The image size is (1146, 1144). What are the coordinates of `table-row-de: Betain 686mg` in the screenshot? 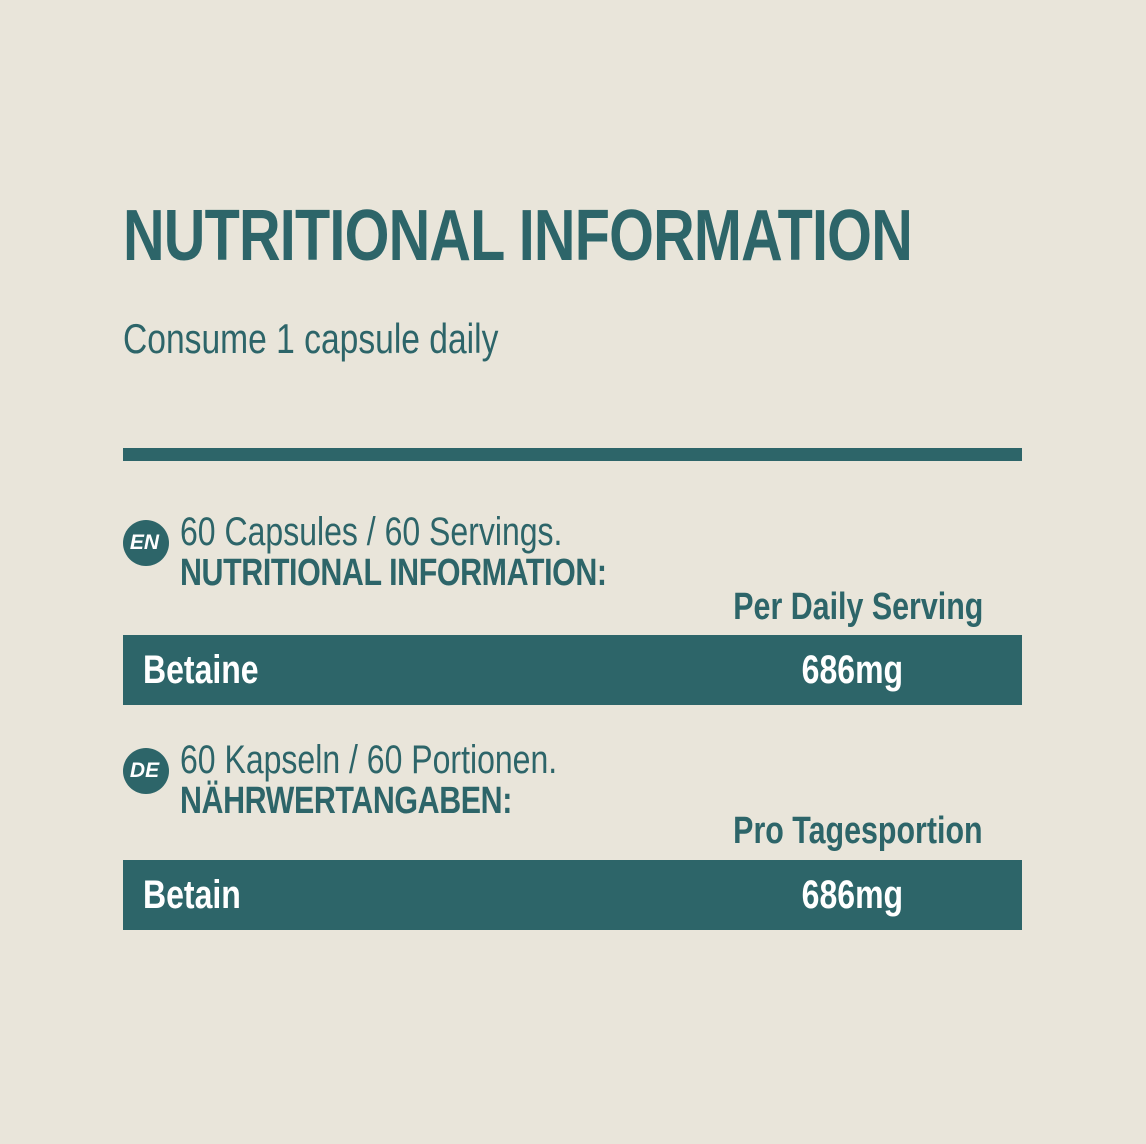 It's located at (572, 895).